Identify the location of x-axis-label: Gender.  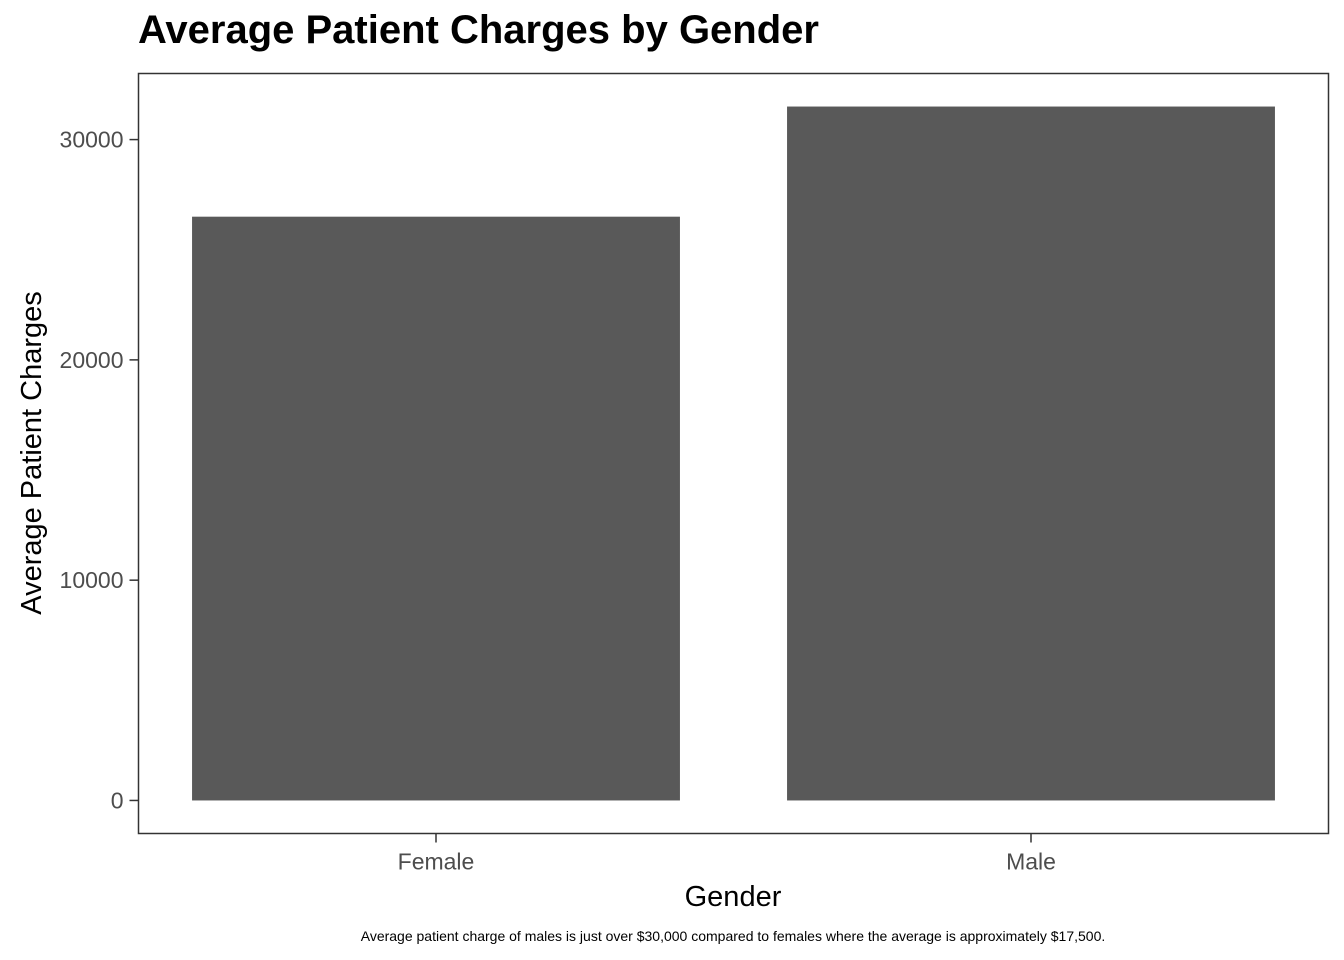
(733, 897).